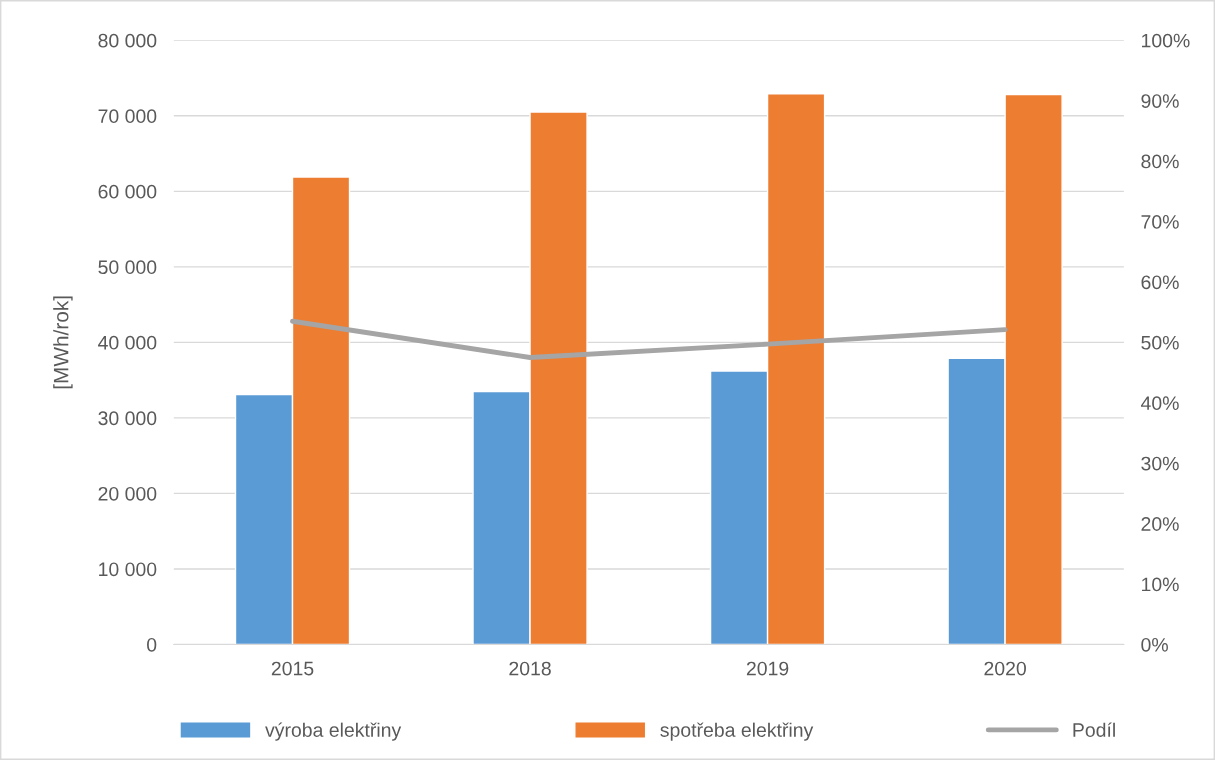 The height and width of the screenshot is (760, 1215). Describe the element at coordinates (292, 668) in the screenshot. I see `x-tick-label: 2015` at that location.